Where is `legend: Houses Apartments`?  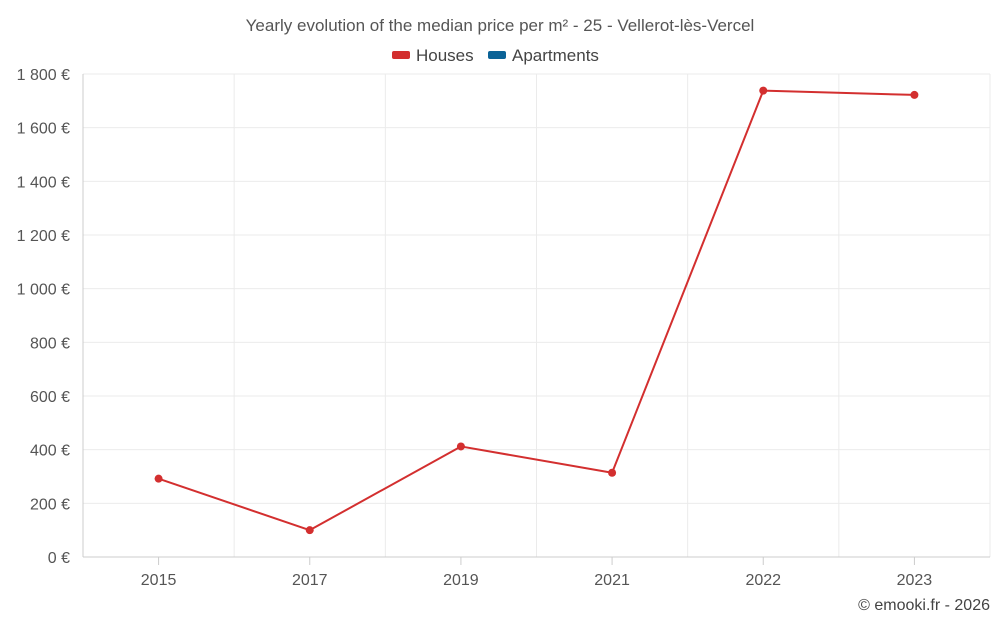
legend: Houses Apartments is located at coordinates (495, 55).